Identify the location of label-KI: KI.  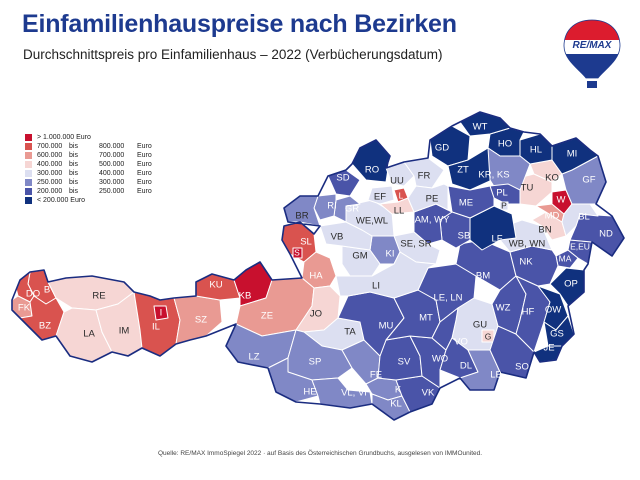
(390, 254).